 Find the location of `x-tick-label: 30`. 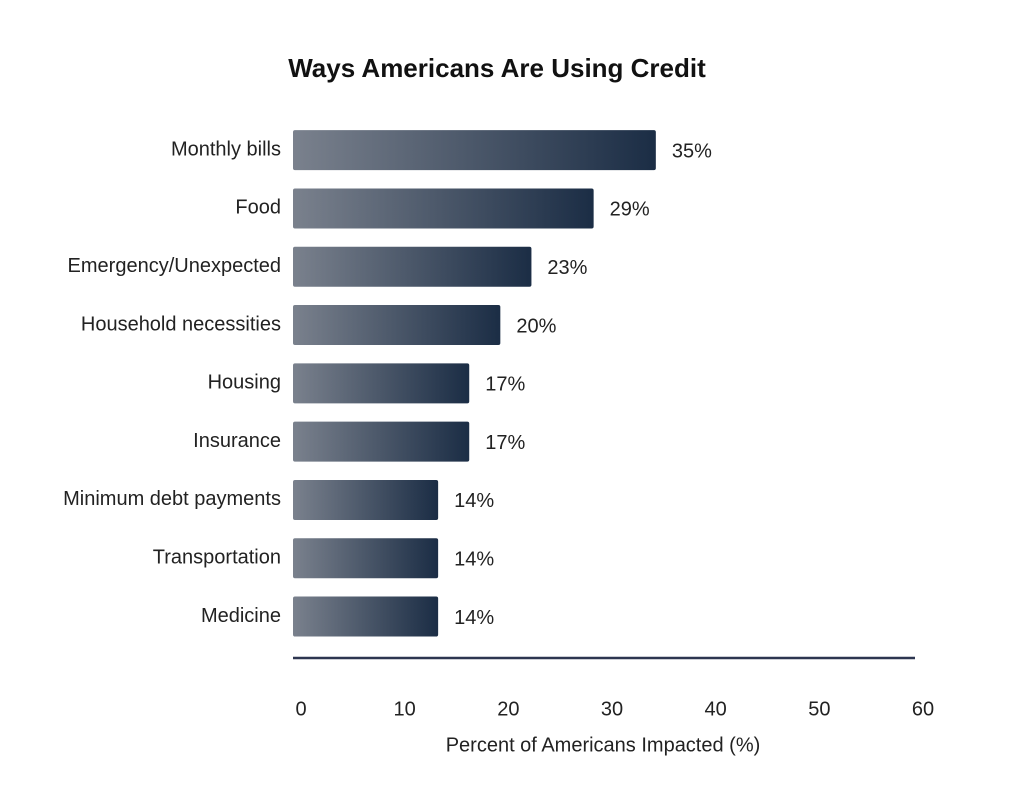

x-tick-label: 30 is located at coordinates (612, 709).